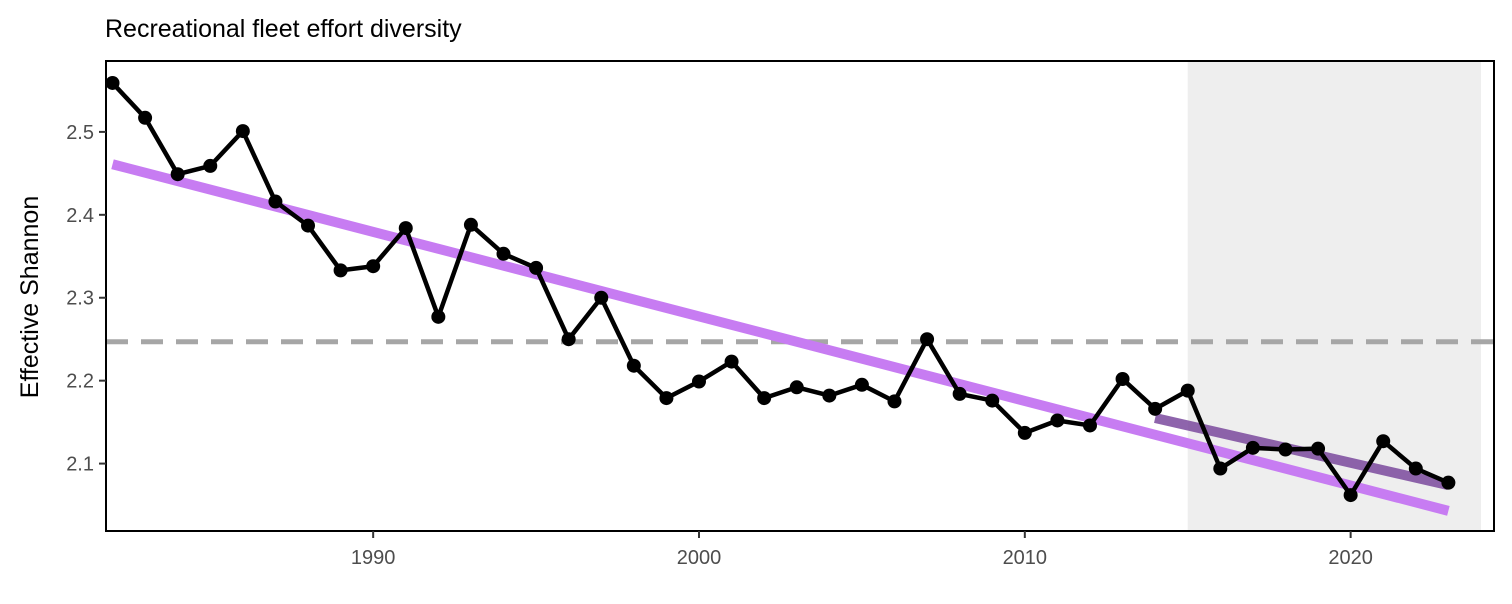 This screenshot has width=1512, height=604. Describe the element at coordinates (699, 558) in the screenshot. I see `x-tick-label: 2000` at that location.